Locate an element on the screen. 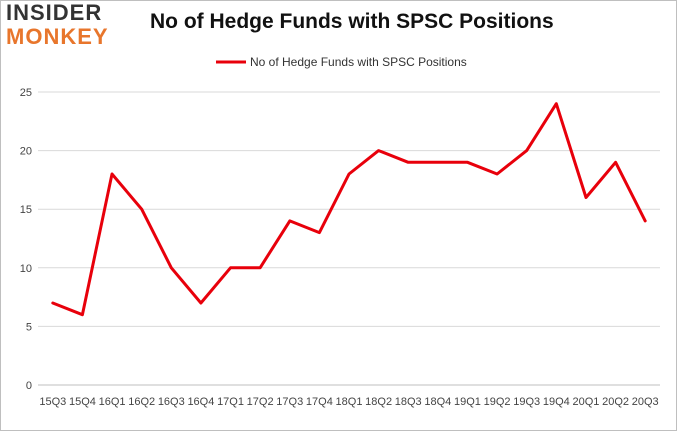 This screenshot has height=431, width=677. chart-title: No of Hedge Funds with SPSC Positions is located at coordinates (352, 21).